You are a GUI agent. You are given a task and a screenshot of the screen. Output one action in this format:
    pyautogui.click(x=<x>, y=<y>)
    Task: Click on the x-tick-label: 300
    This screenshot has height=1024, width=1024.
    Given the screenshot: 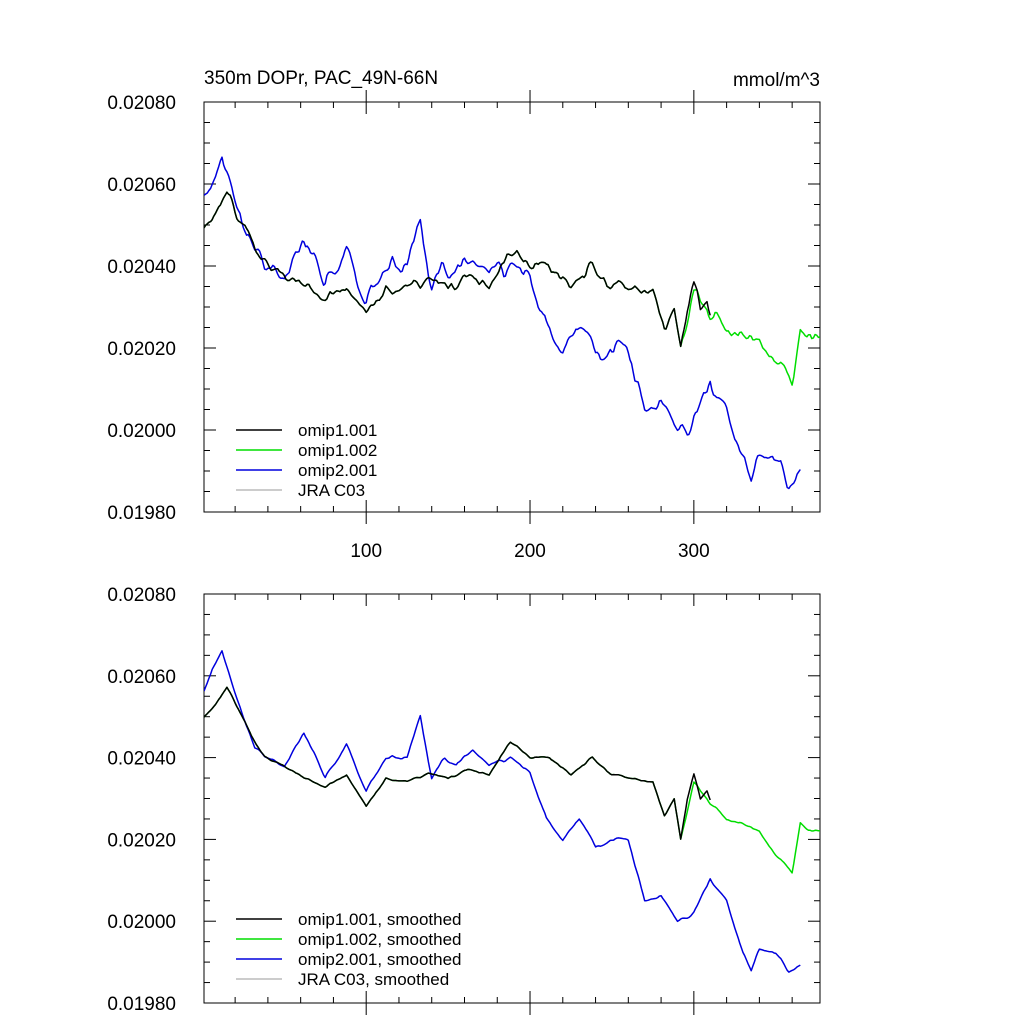 What is the action you would take?
    pyautogui.click(x=694, y=551)
    